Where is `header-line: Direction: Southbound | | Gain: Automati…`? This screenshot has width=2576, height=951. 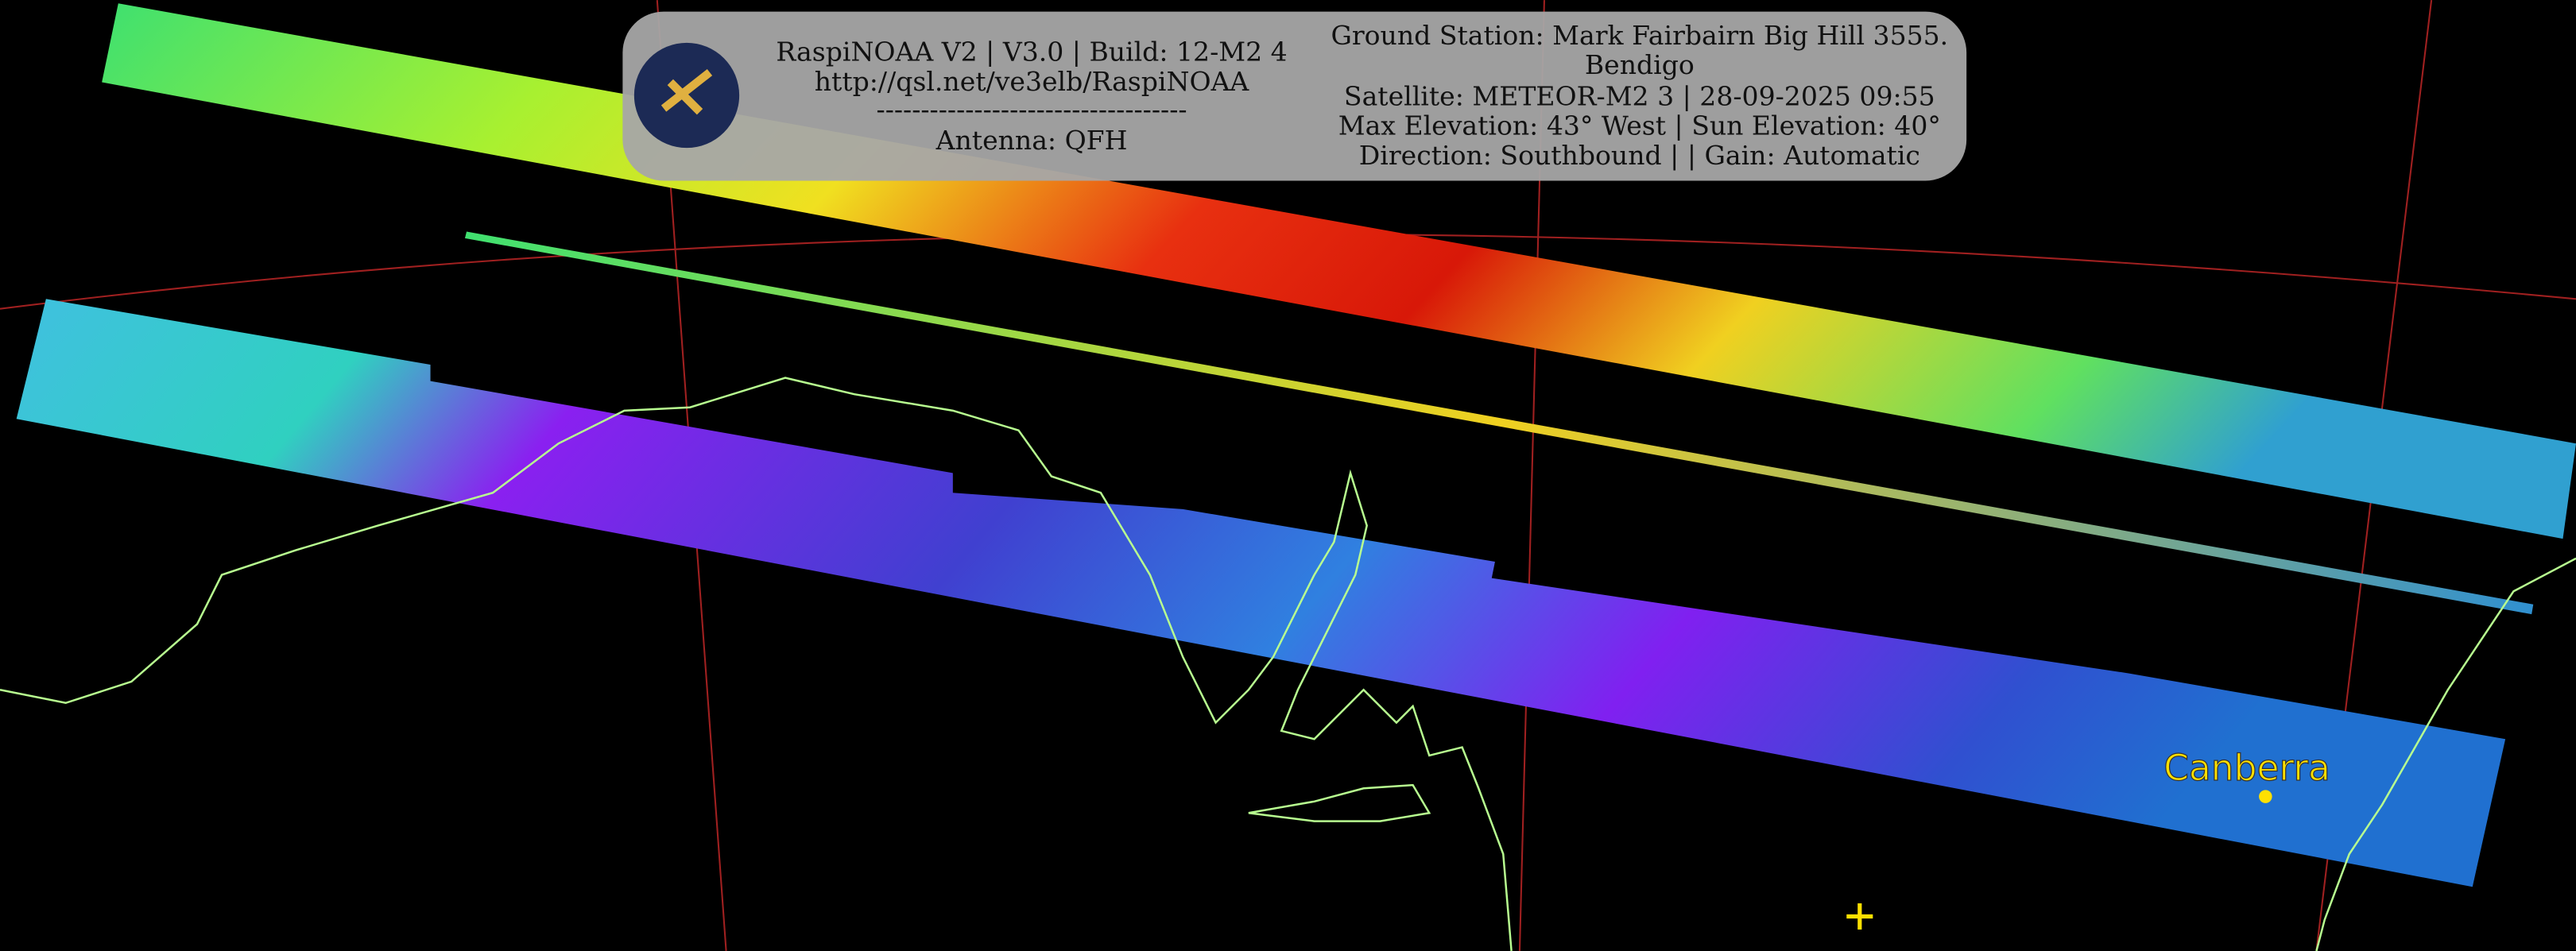
header-line: Direction: Southbound | | Gain: Automati… is located at coordinates (1639, 155).